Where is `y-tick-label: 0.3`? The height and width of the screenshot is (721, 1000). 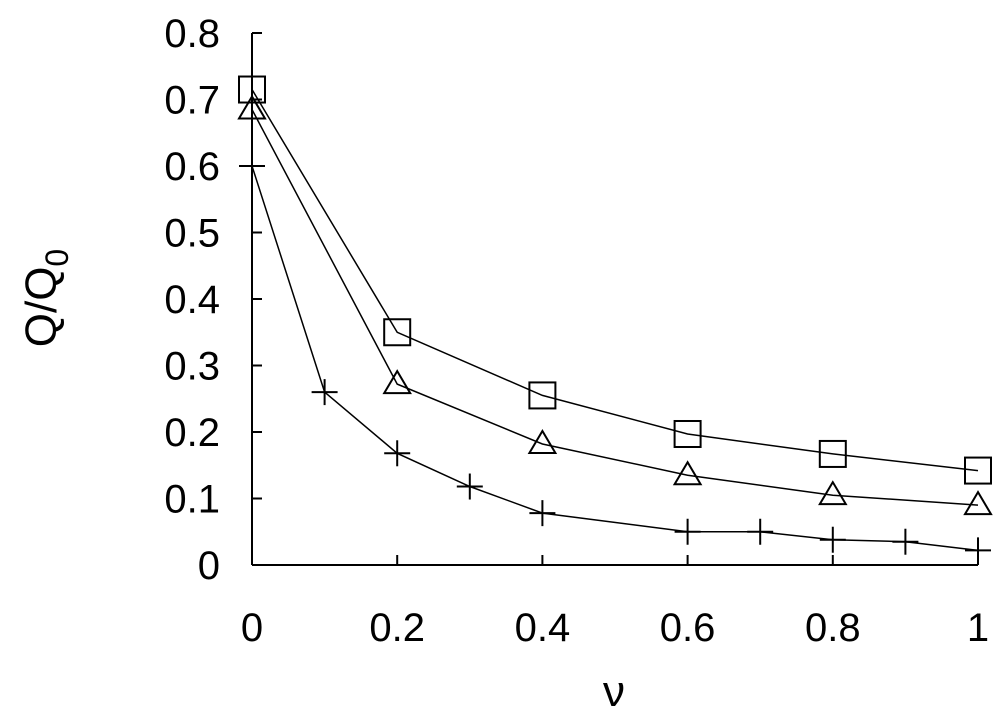 y-tick-label: 0.3 is located at coordinates (192, 367).